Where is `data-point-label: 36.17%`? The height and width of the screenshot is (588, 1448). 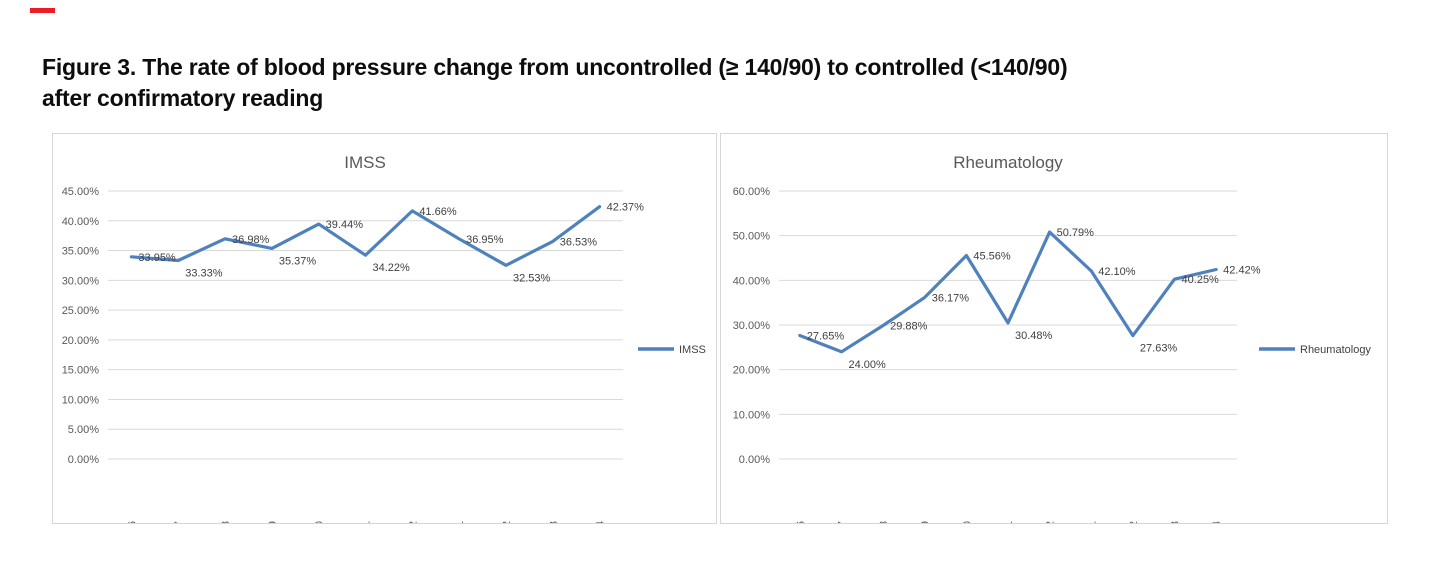
data-point-label: 36.17% is located at coordinates (951, 298).